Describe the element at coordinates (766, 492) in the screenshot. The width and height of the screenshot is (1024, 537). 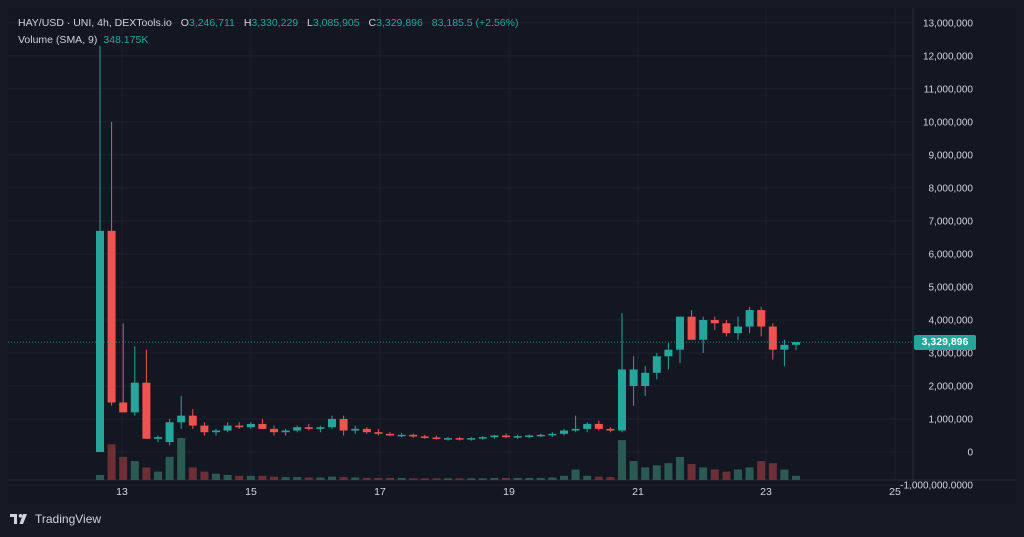
I see `x-tick-label: 23` at that location.